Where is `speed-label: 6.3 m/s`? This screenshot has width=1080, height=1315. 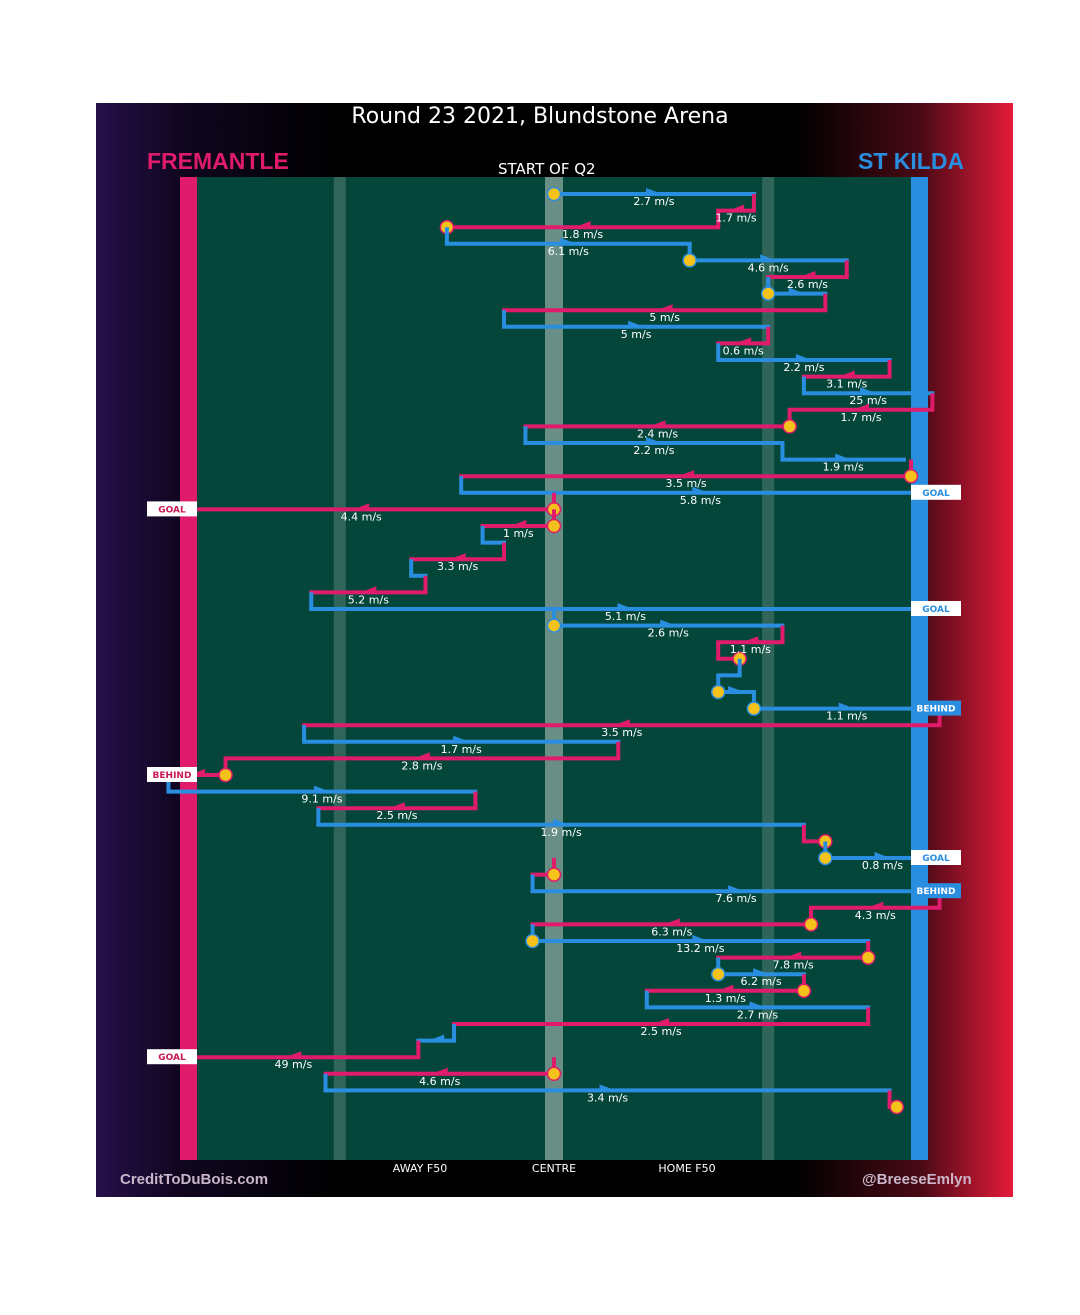 speed-label: 6.3 m/s is located at coordinates (671, 931).